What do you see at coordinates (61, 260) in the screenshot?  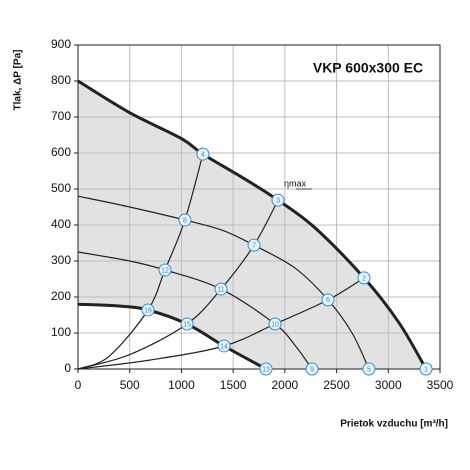 I see `y-tick-label: 300` at bounding box center [61, 260].